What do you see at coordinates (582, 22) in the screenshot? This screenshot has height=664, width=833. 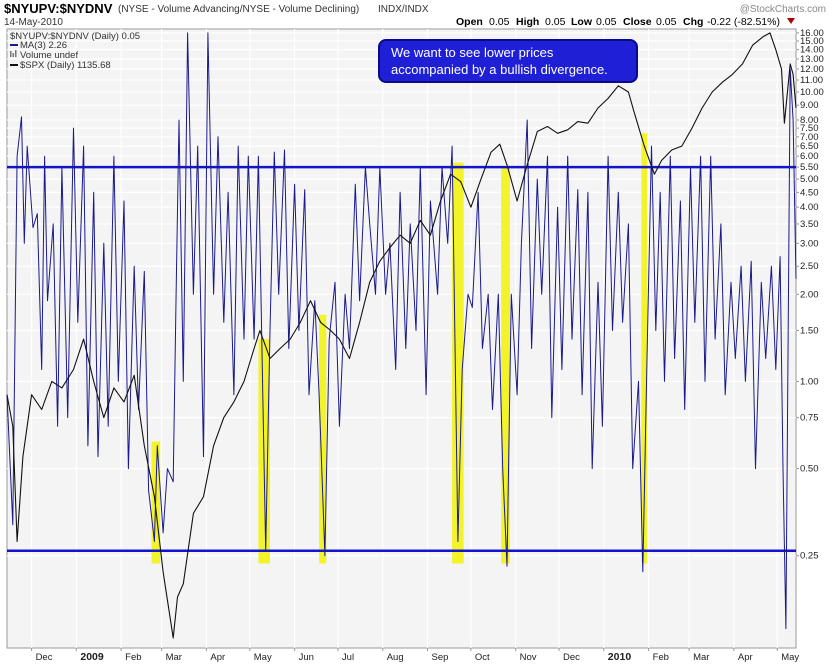 I see `quote-label-low: Low` at bounding box center [582, 22].